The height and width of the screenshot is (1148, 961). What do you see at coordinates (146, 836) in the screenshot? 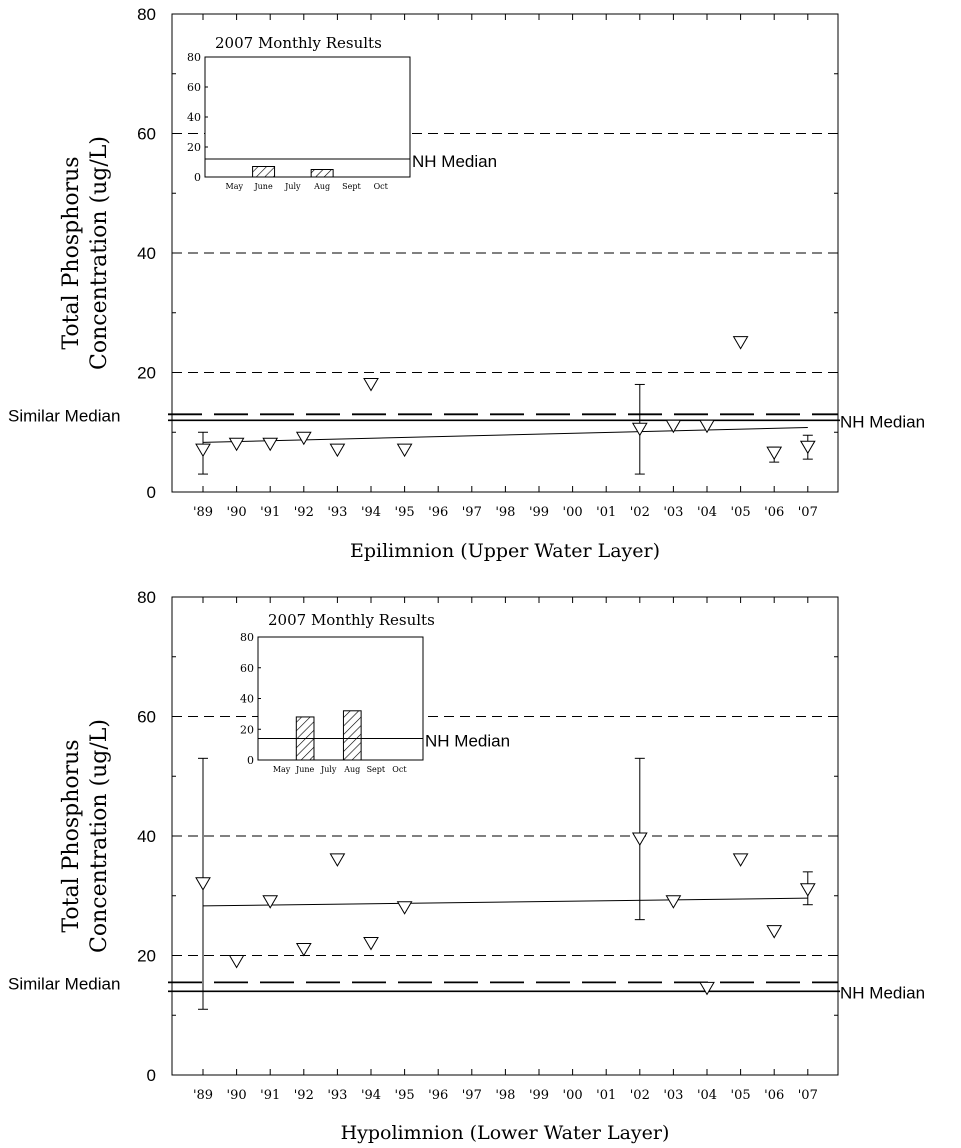
I see `y-tick-label: 40` at bounding box center [146, 836].